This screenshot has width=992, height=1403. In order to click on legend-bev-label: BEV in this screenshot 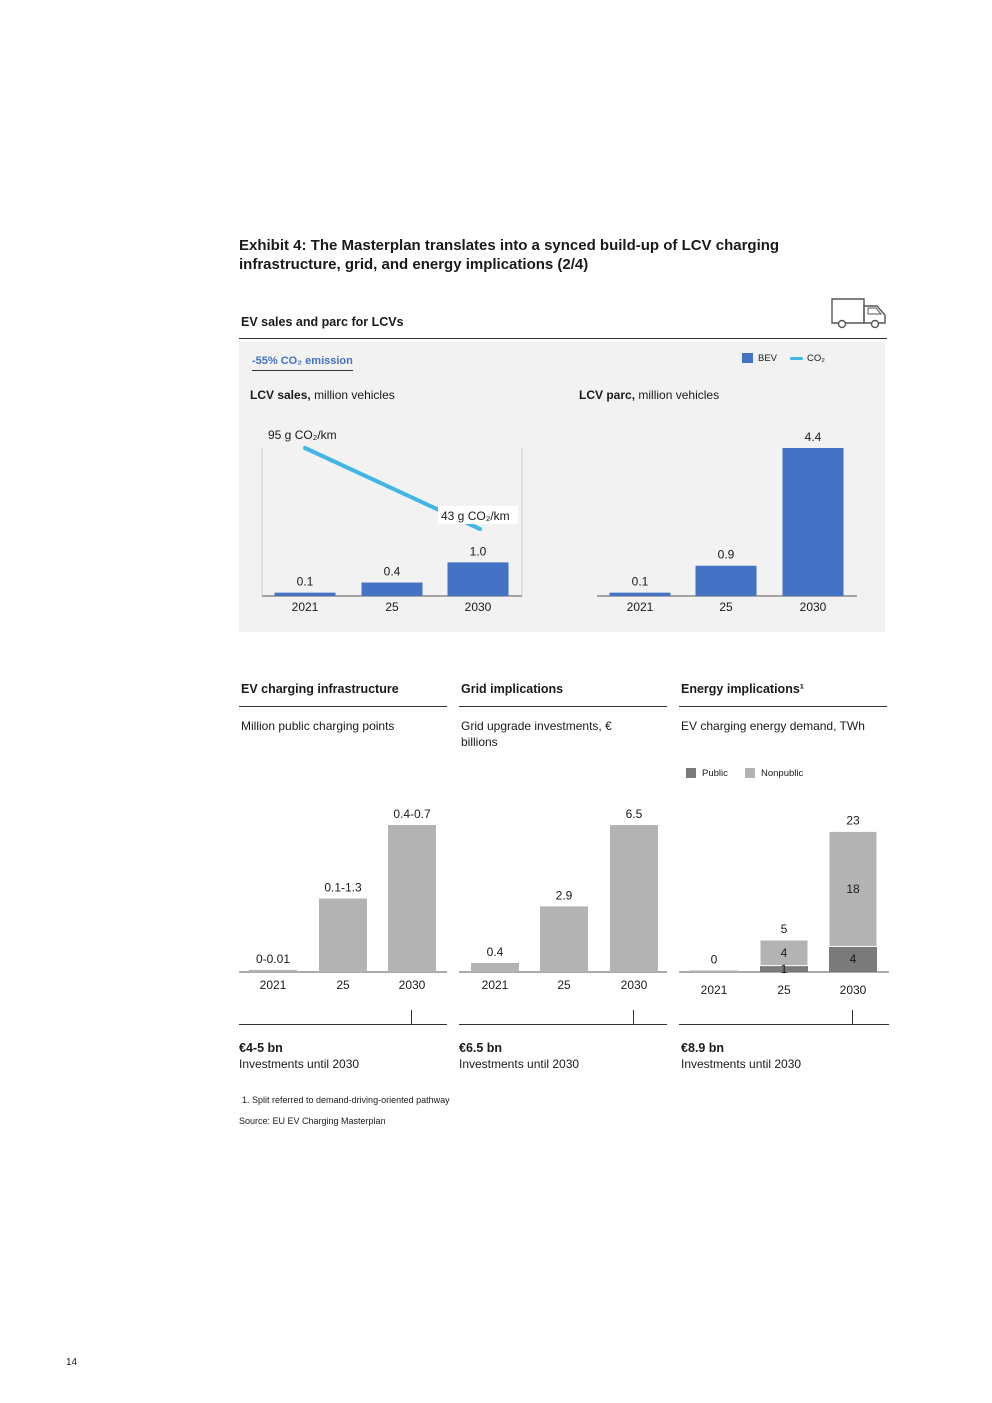, I will do `click(768, 358)`.